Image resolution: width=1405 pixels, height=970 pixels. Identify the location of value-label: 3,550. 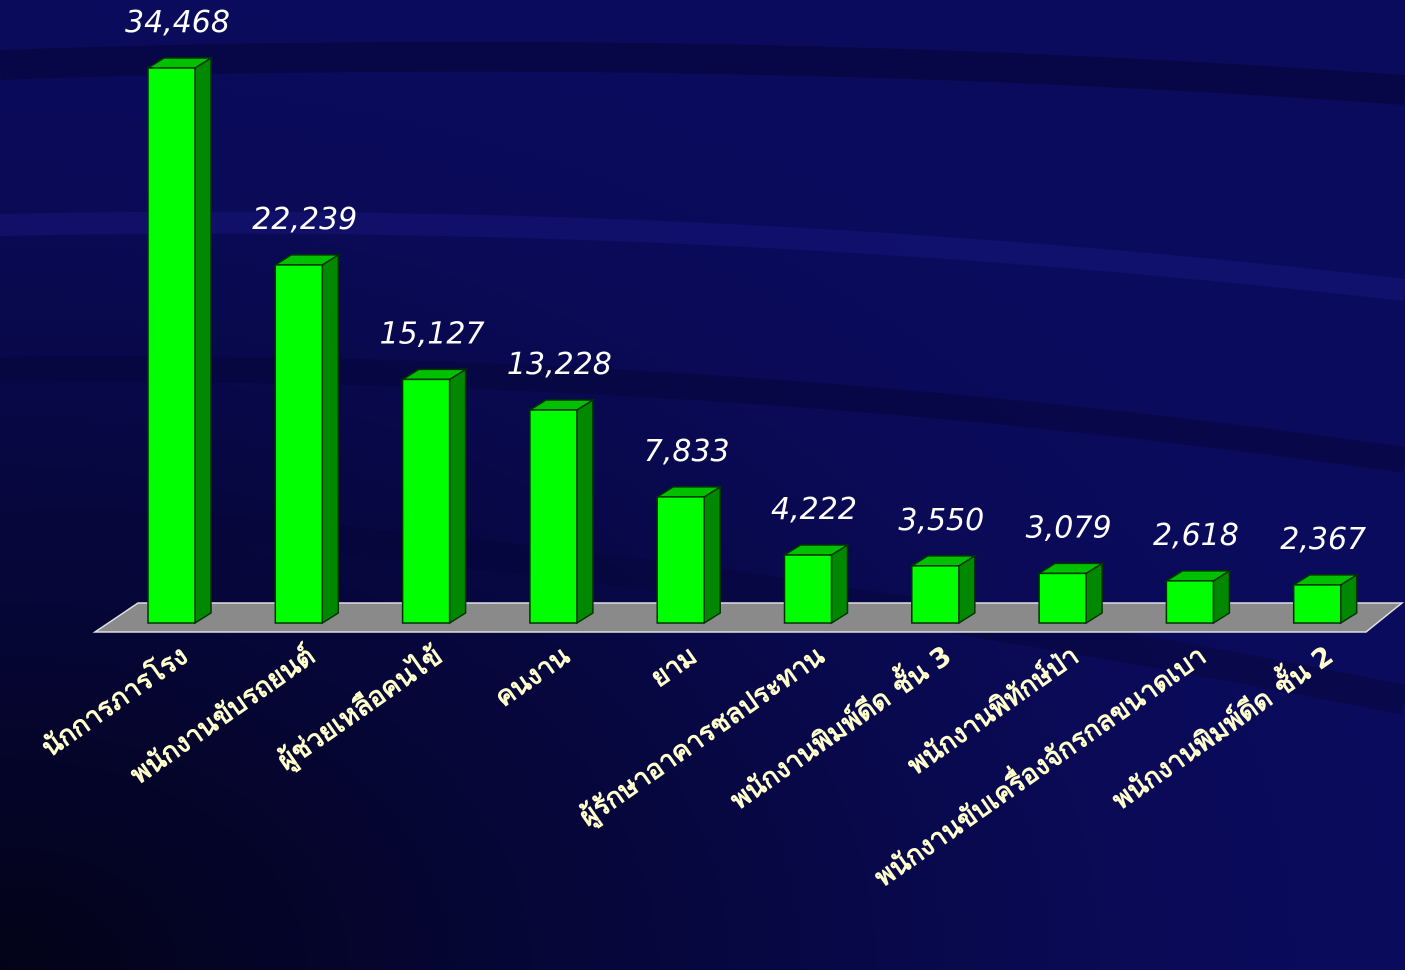
(941, 520).